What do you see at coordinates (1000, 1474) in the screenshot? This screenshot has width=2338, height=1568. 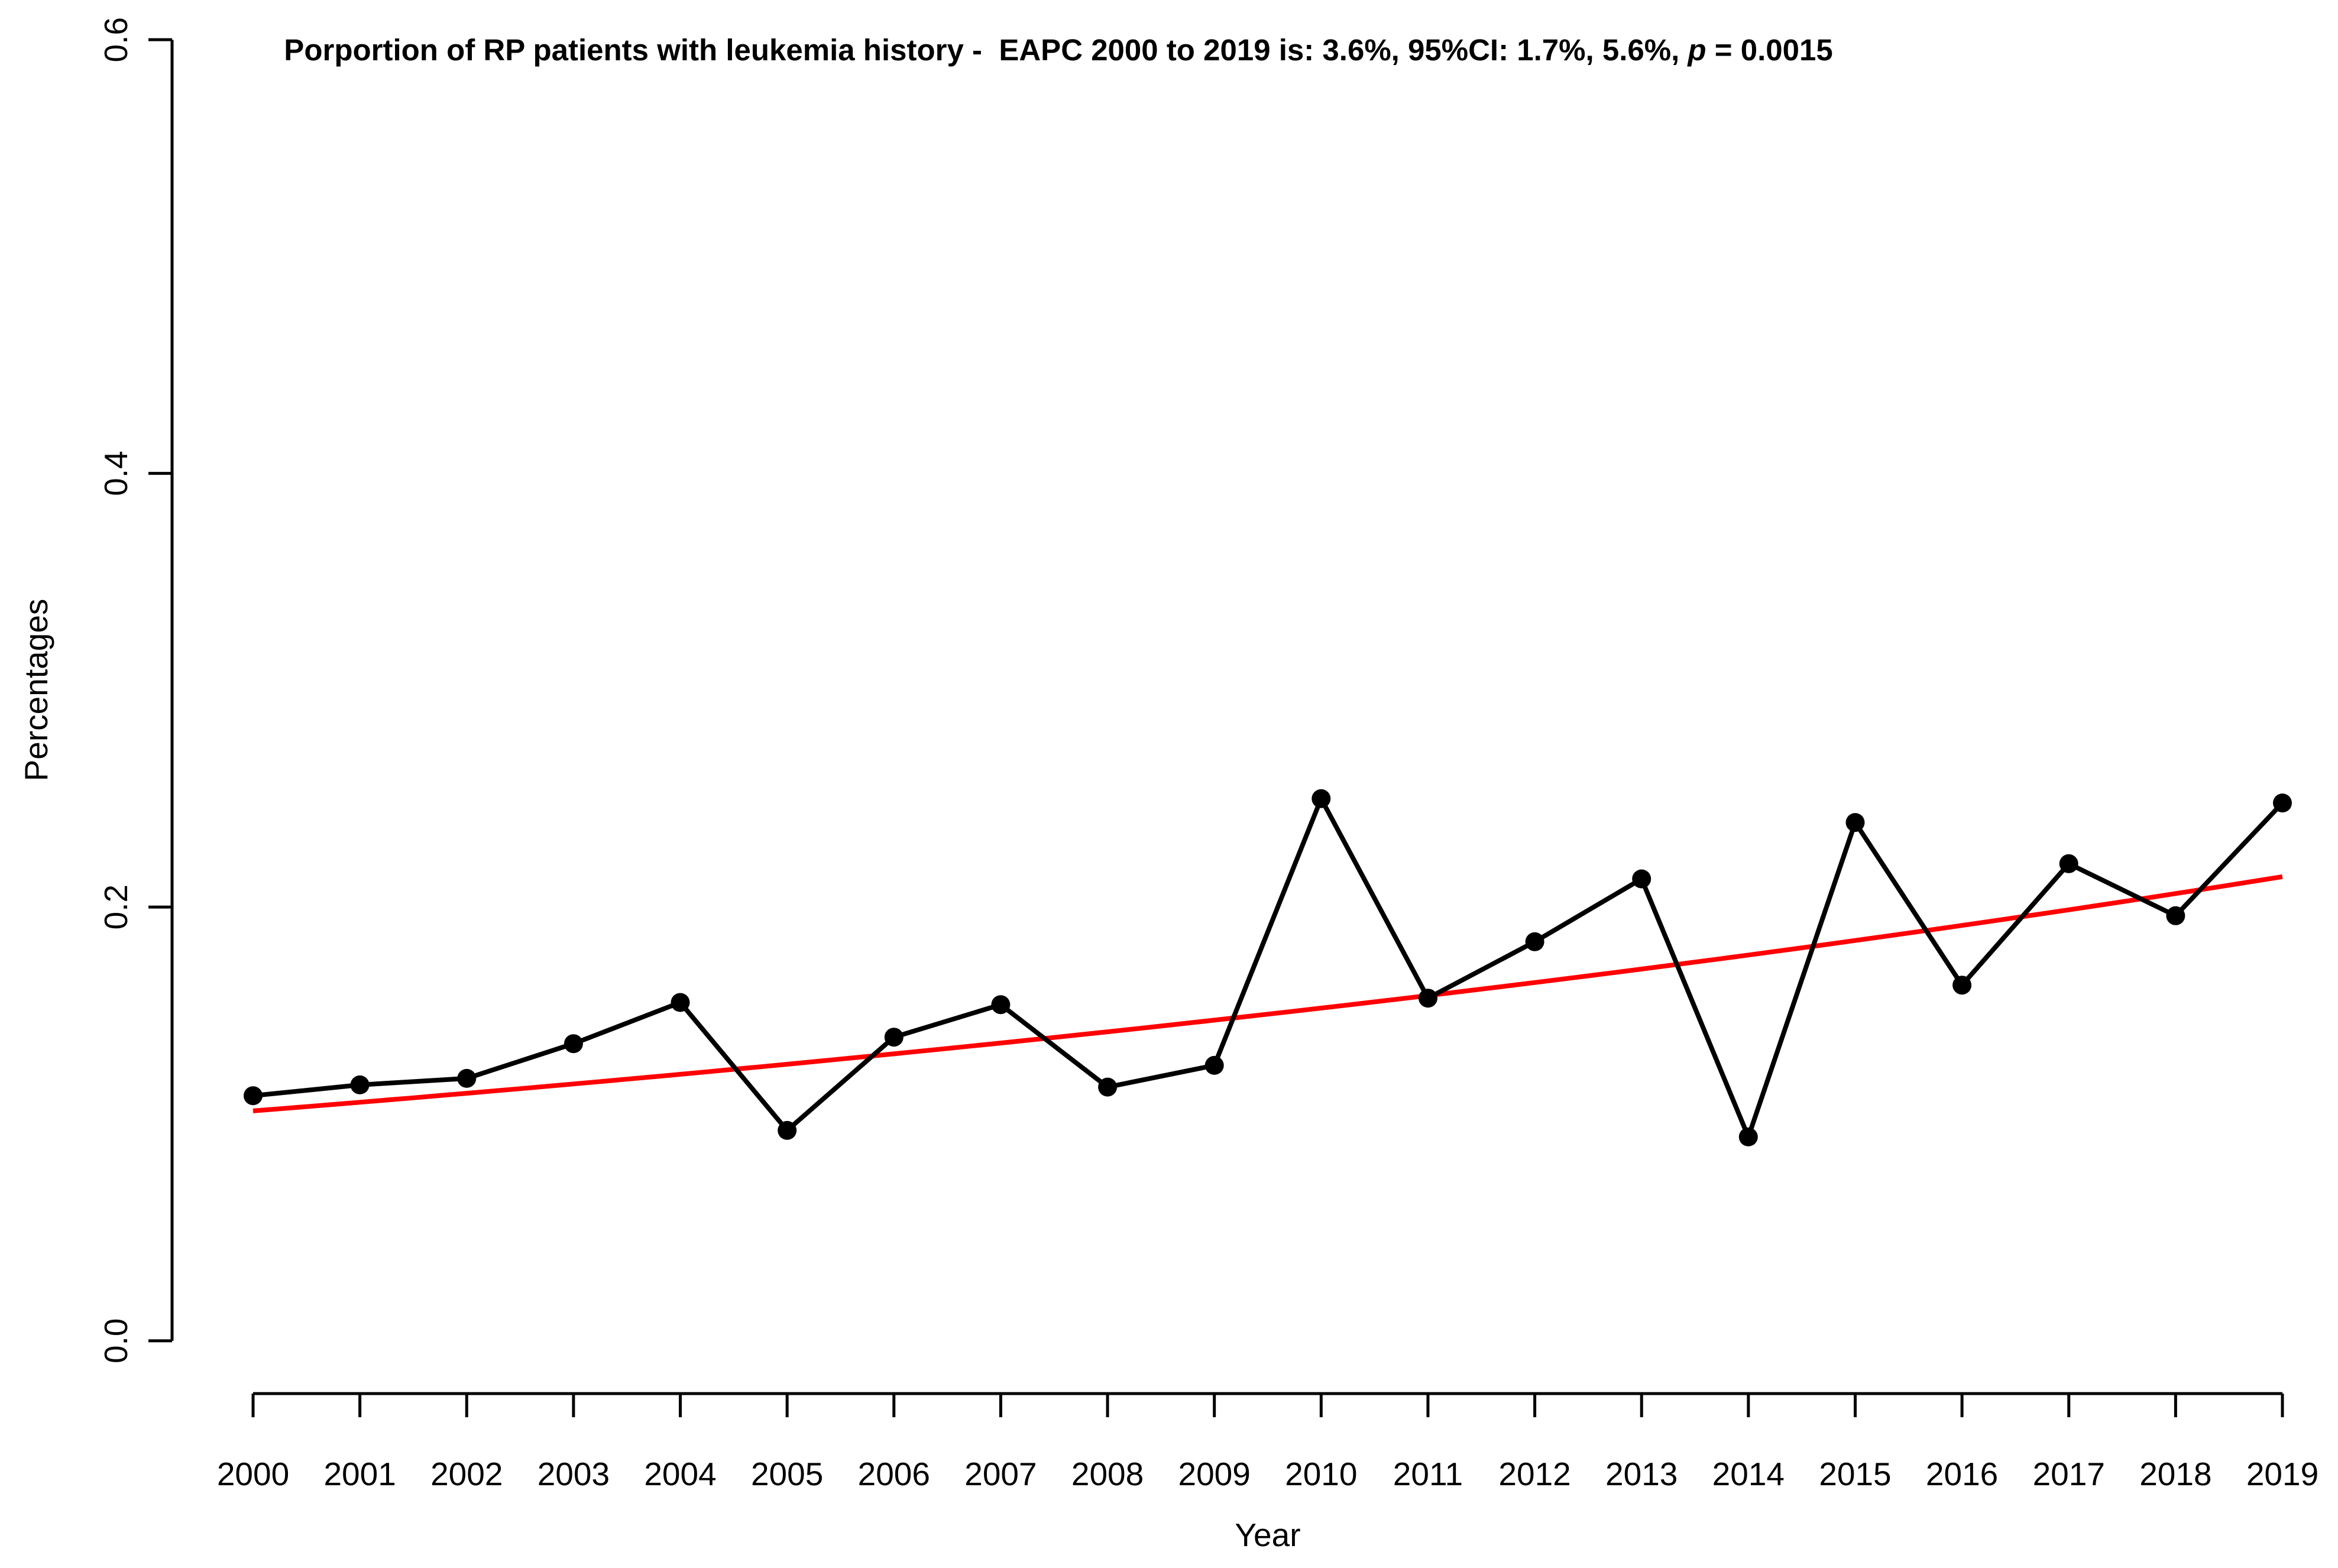 I see `x-tick-label: 2007` at bounding box center [1000, 1474].